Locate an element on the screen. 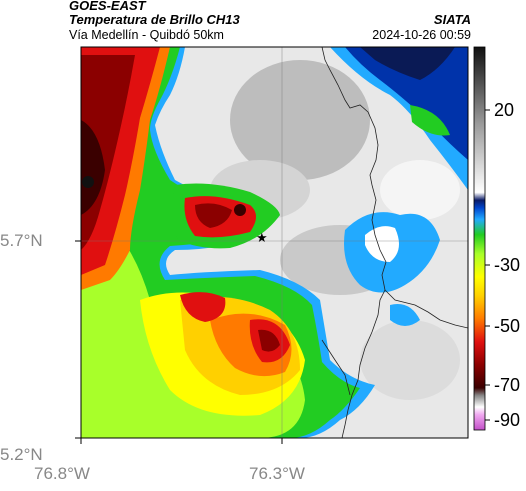 This screenshot has height=491, width=526. title-satellite: GOES-EAST is located at coordinates (107, 6).